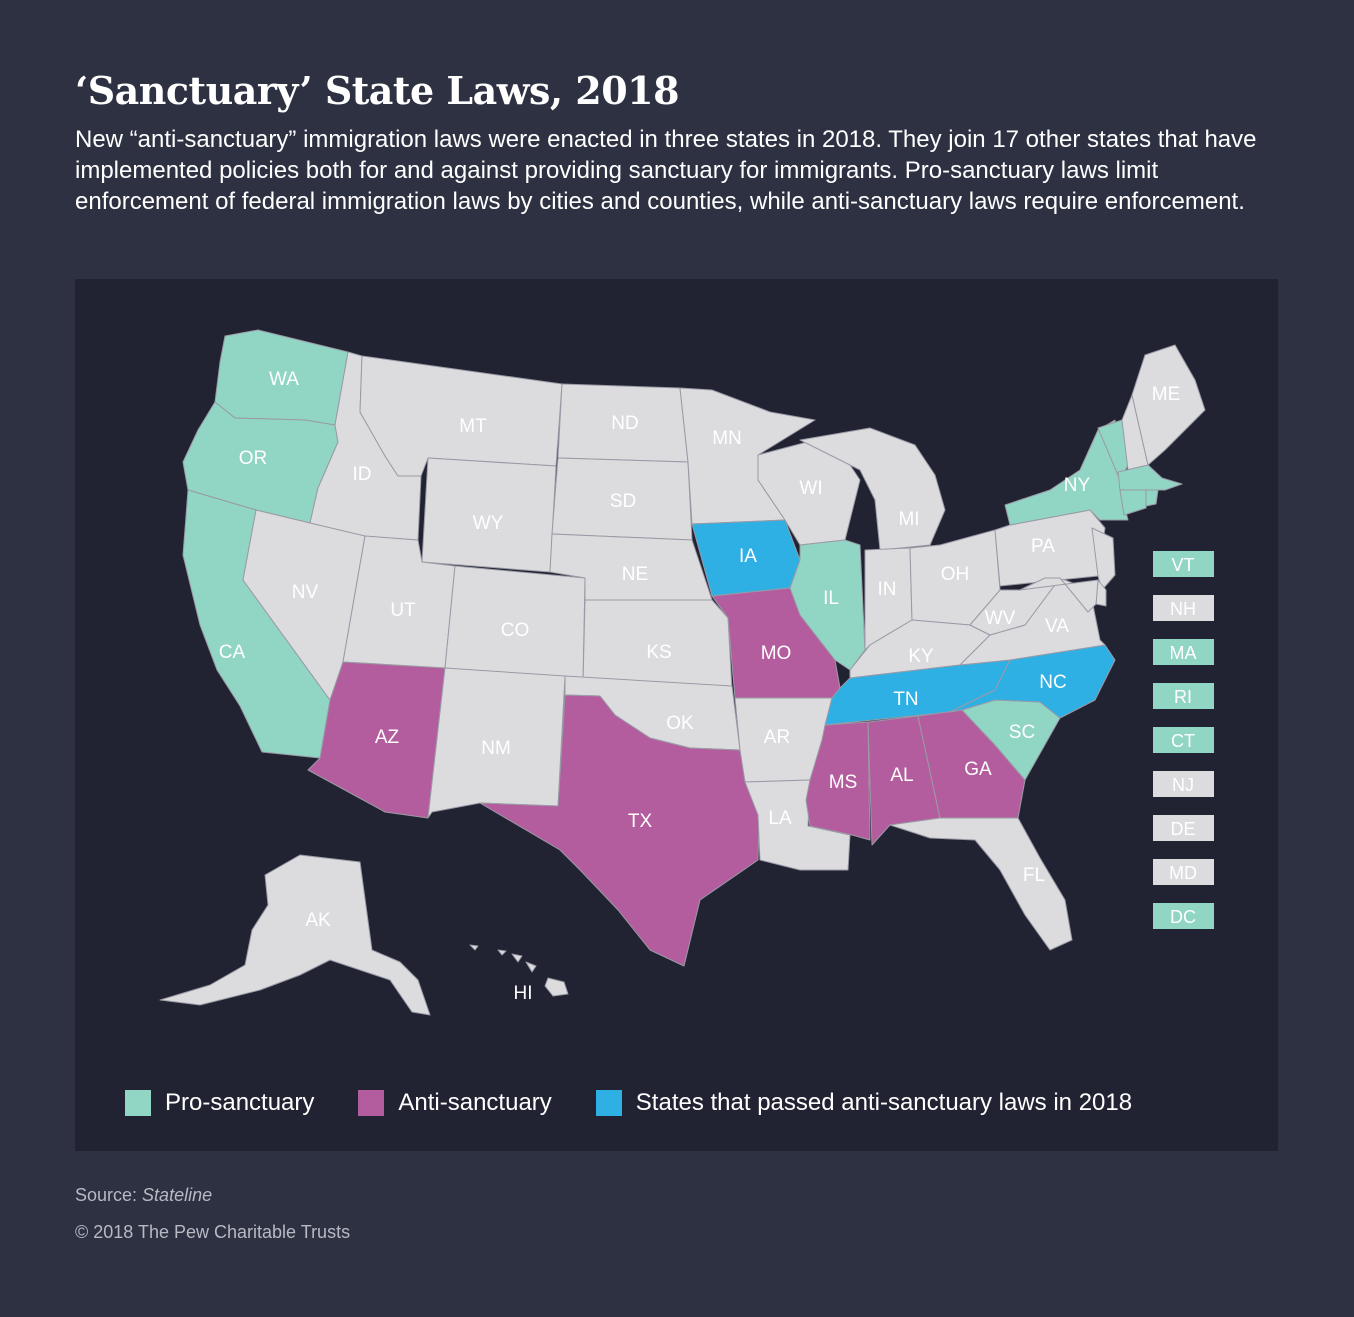 The height and width of the screenshot is (1317, 1354). I want to click on legend-swatch-passed-2018, so click(608, 1103).